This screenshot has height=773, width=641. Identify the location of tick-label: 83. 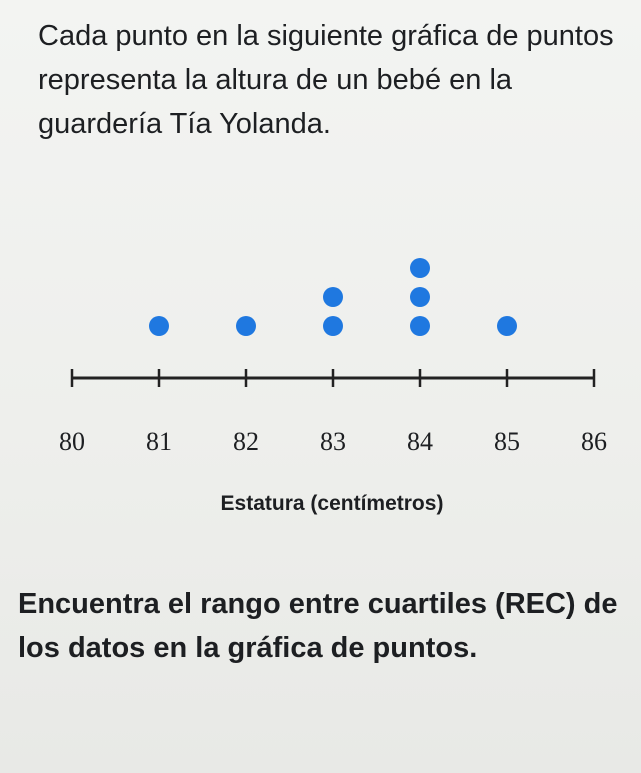
(333, 441).